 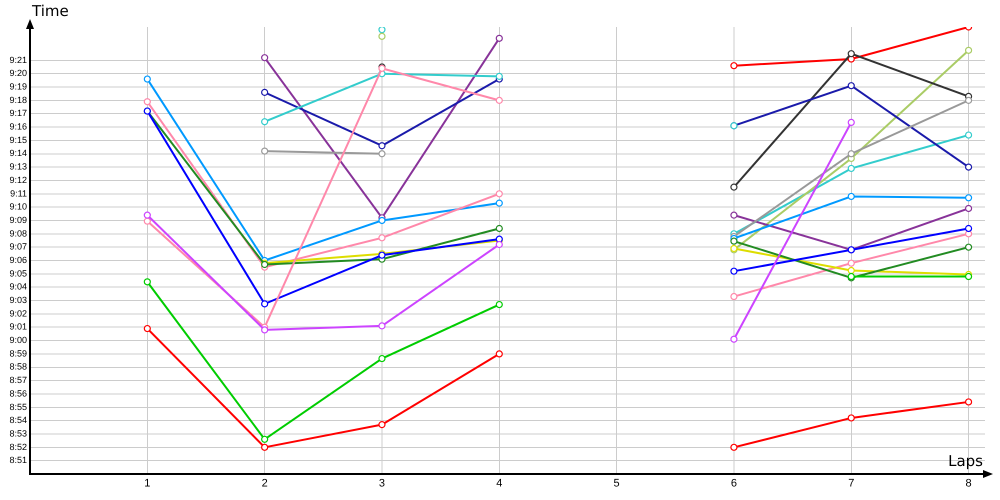 What do you see at coordinates (18, 153) in the screenshot?
I see `y-tick-label: 9:14` at bounding box center [18, 153].